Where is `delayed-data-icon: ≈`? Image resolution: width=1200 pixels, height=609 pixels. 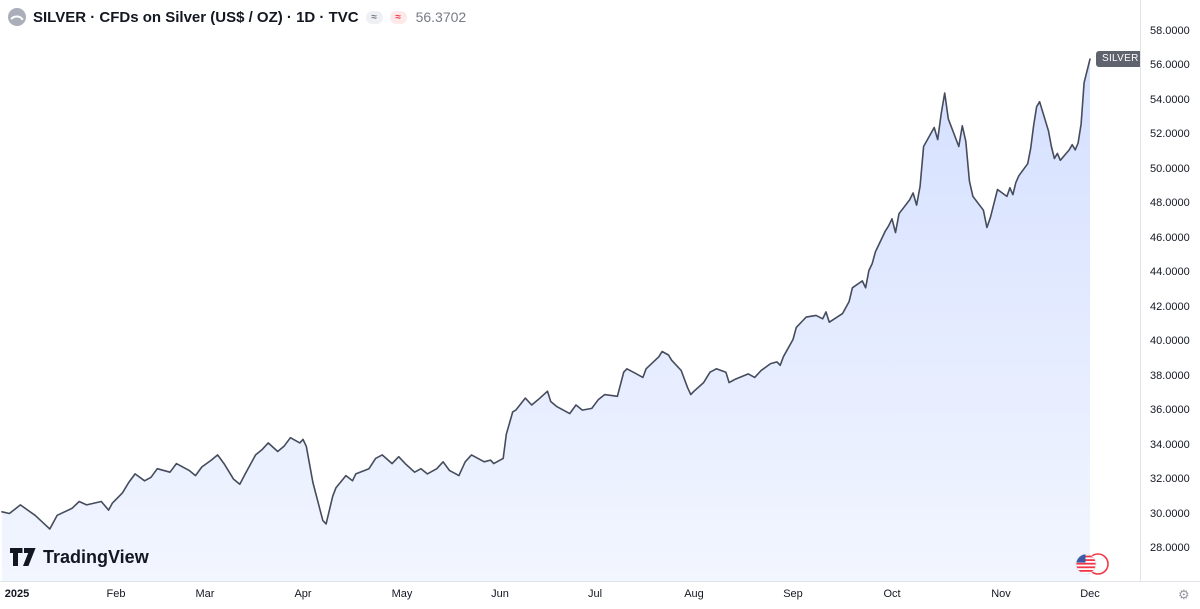 delayed-data-icon: ≈ is located at coordinates (398, 17).